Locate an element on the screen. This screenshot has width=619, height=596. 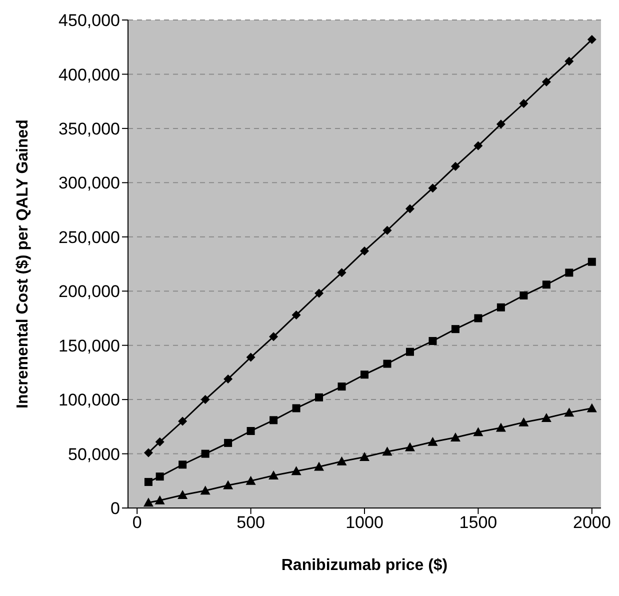
y-axis-title: Incremental Cost ($) per QALY Gained is located at coordinates (23, 264).